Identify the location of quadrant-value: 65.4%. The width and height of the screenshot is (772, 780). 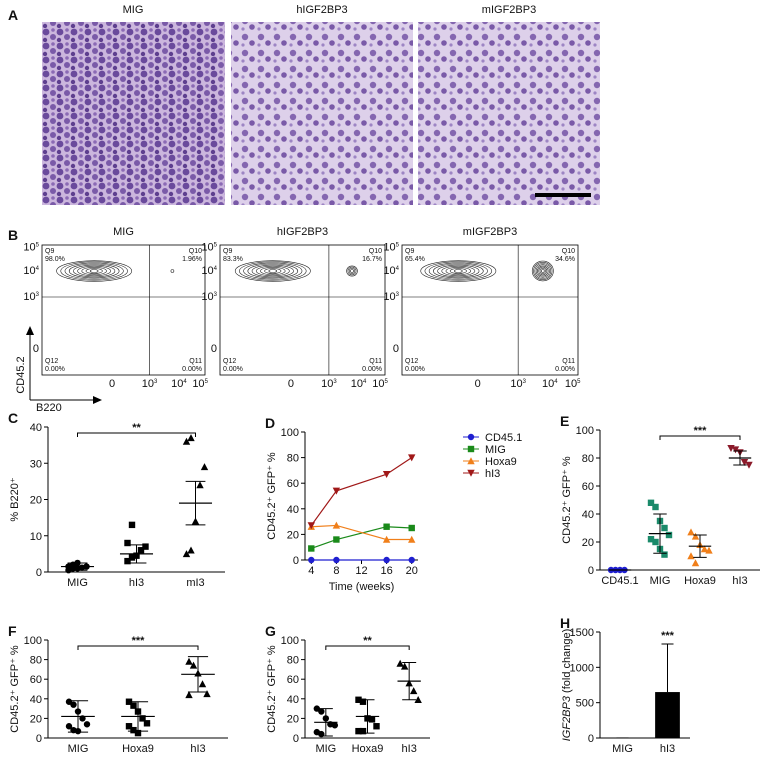
(415, 259).